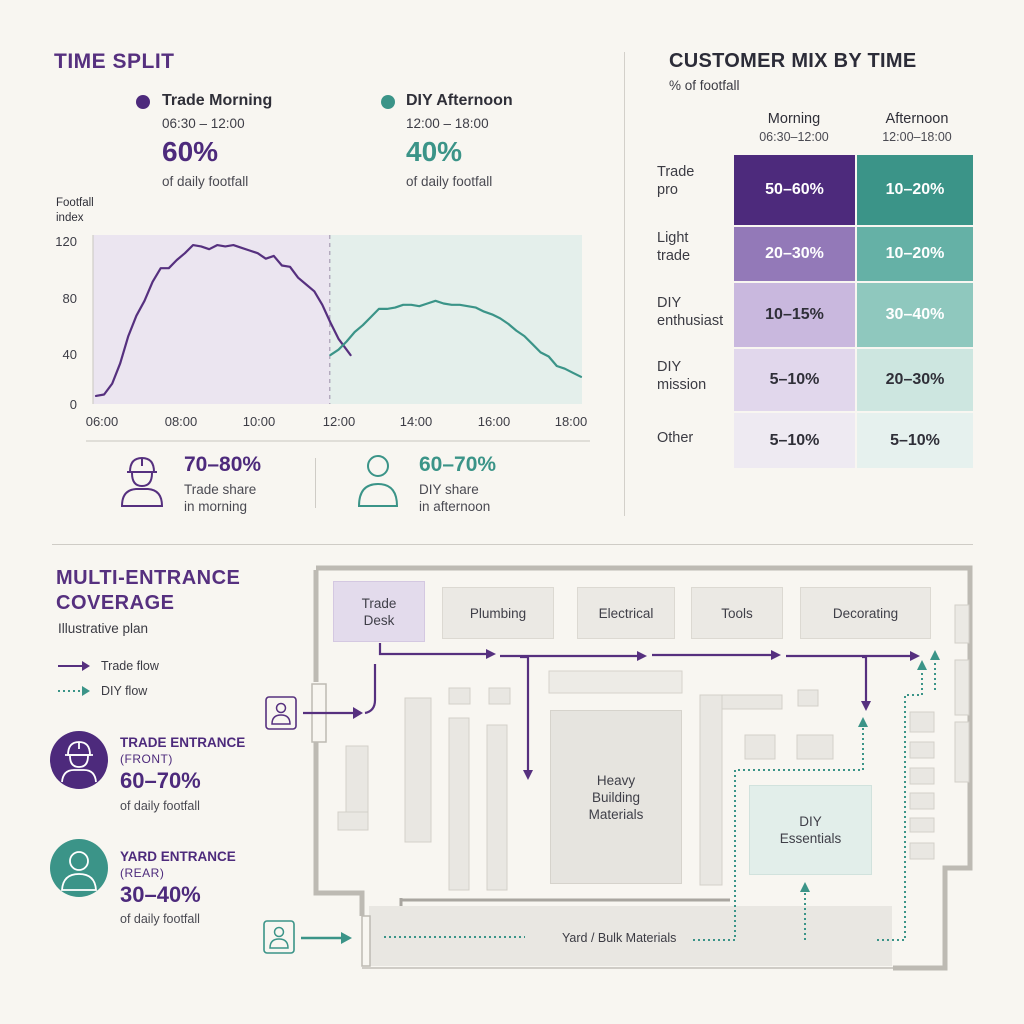  I want to click on diy-flow-arrowheads, so click(870, 771).